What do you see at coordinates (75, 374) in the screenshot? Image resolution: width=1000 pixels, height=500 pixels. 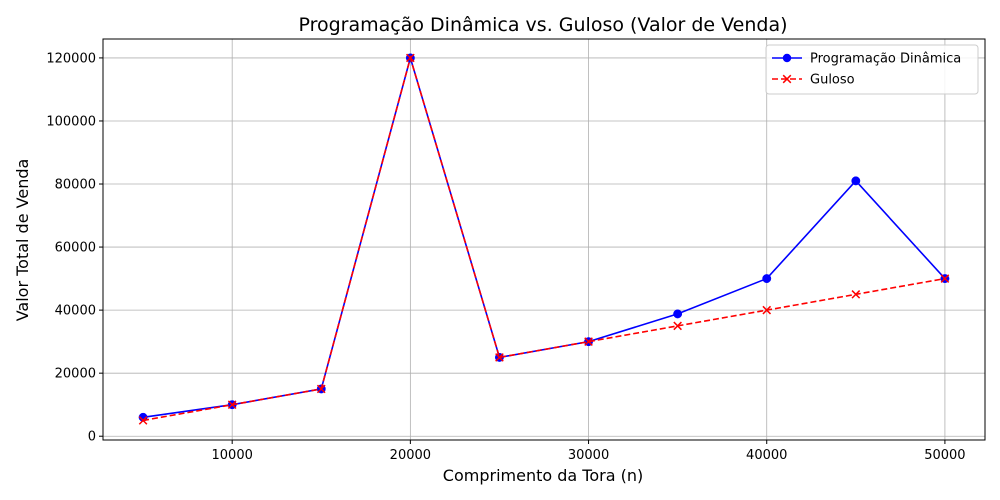 I see `y-tick-label: 20000` at bounding box center [75, 374].